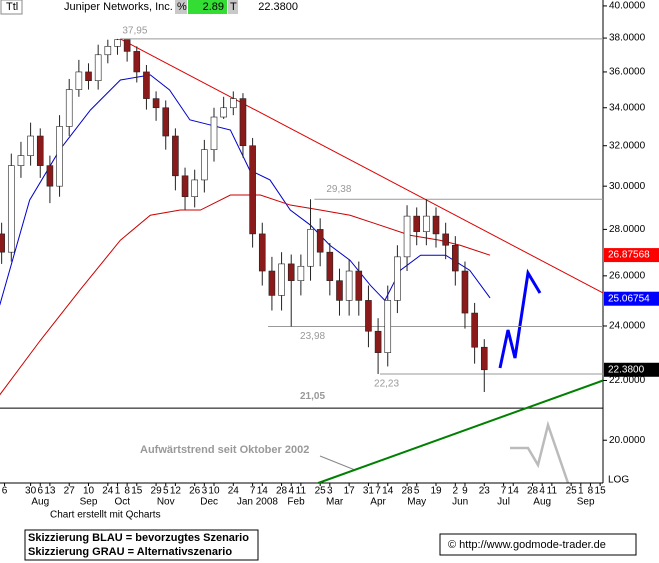 Image resolution: width=659 pixels, height=563 pixels. Describe the element at coordinates (627, 380) in the screenshot. I see `y-tick-label: 22.0000` at that location.